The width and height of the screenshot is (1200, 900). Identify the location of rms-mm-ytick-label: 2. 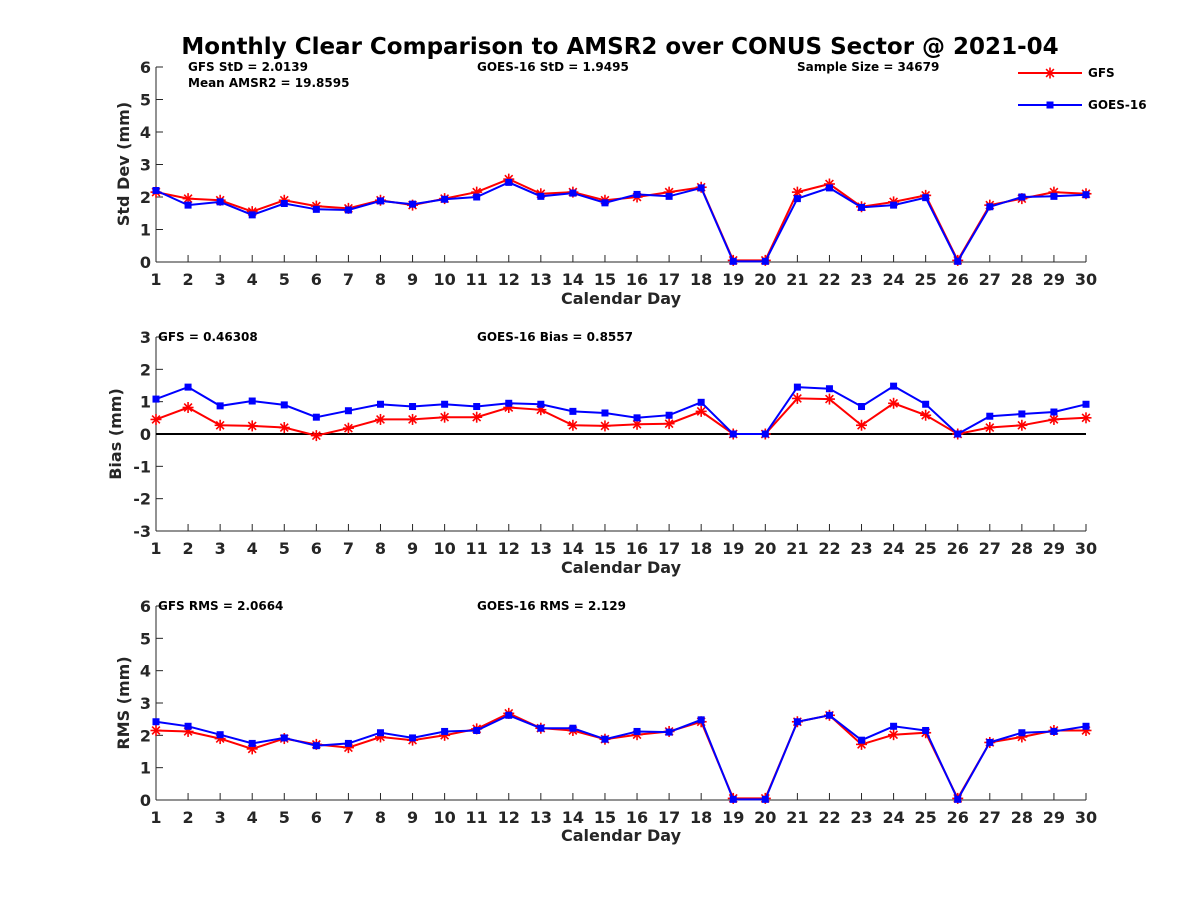
(145, 735).